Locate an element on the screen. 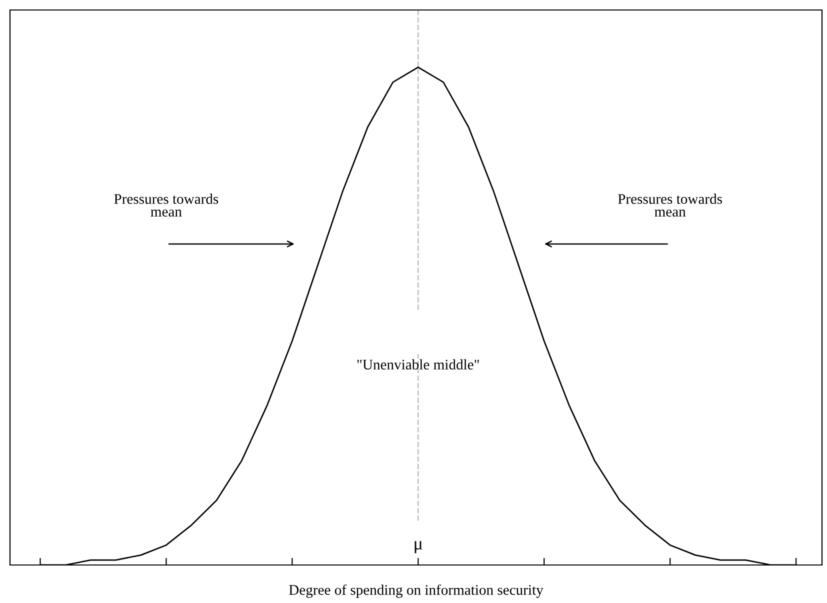  annotation: μ is located at coordinates (418, 547).